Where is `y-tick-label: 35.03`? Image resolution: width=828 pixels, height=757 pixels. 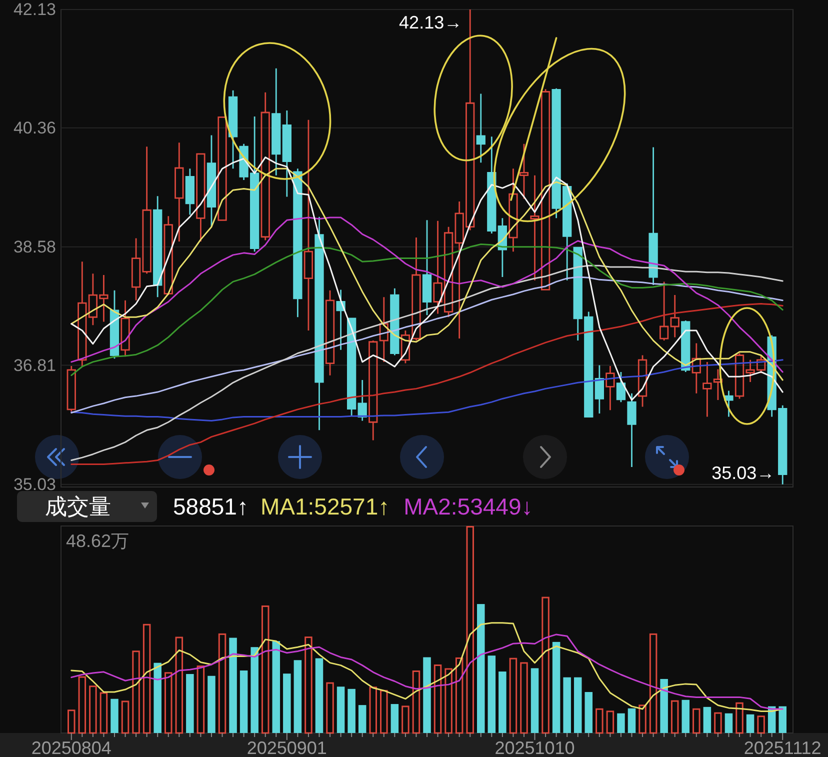
y-tick-label: 35.03 is located at coordinates (34, 484).